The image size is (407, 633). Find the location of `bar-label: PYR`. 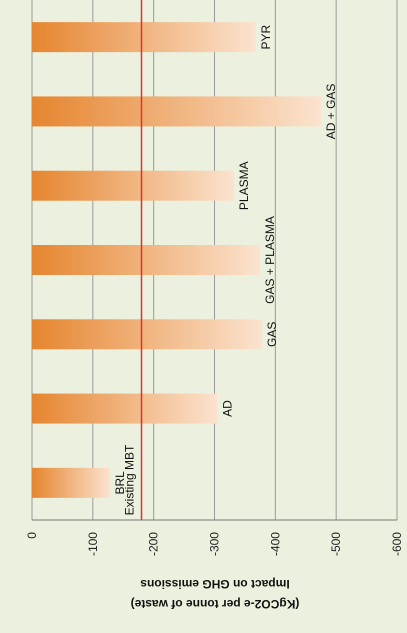

bar-label: PYR is located at coordinates (266, 36).